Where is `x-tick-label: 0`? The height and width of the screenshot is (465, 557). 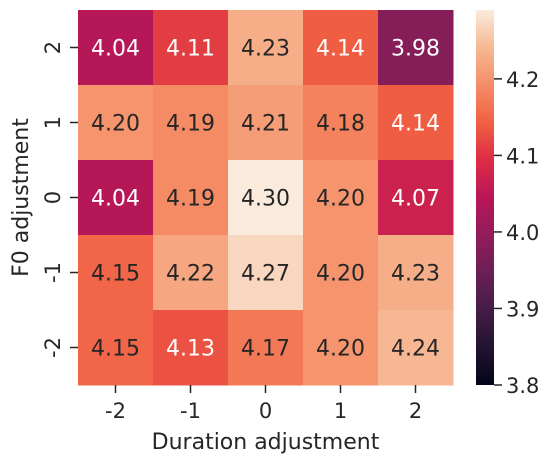
x-tick-label: 0 is located at coordinates (265, 411).